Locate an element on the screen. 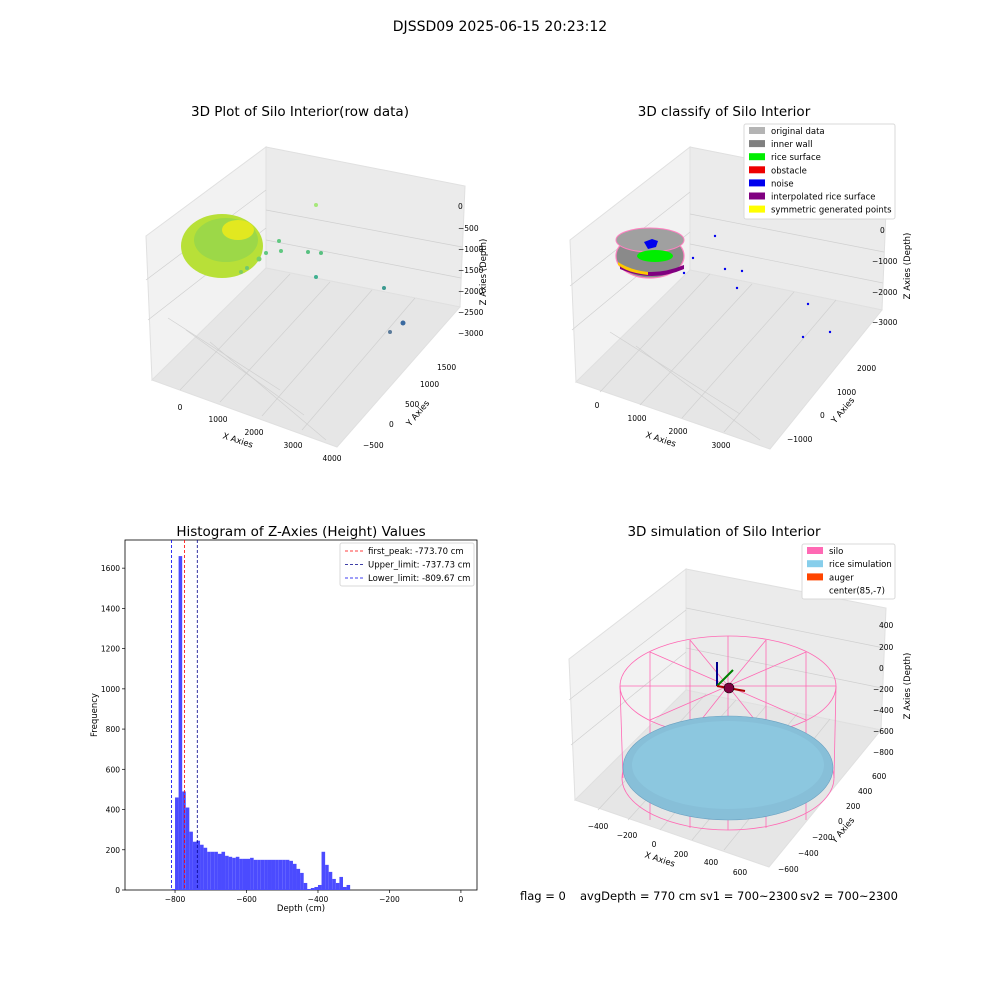 The width and height of the screenshot is (1000, 1000). hist-y-ticks: 0 200 400 600 800 1000 1200 1400 1600 is located at coordinates (113, 729).